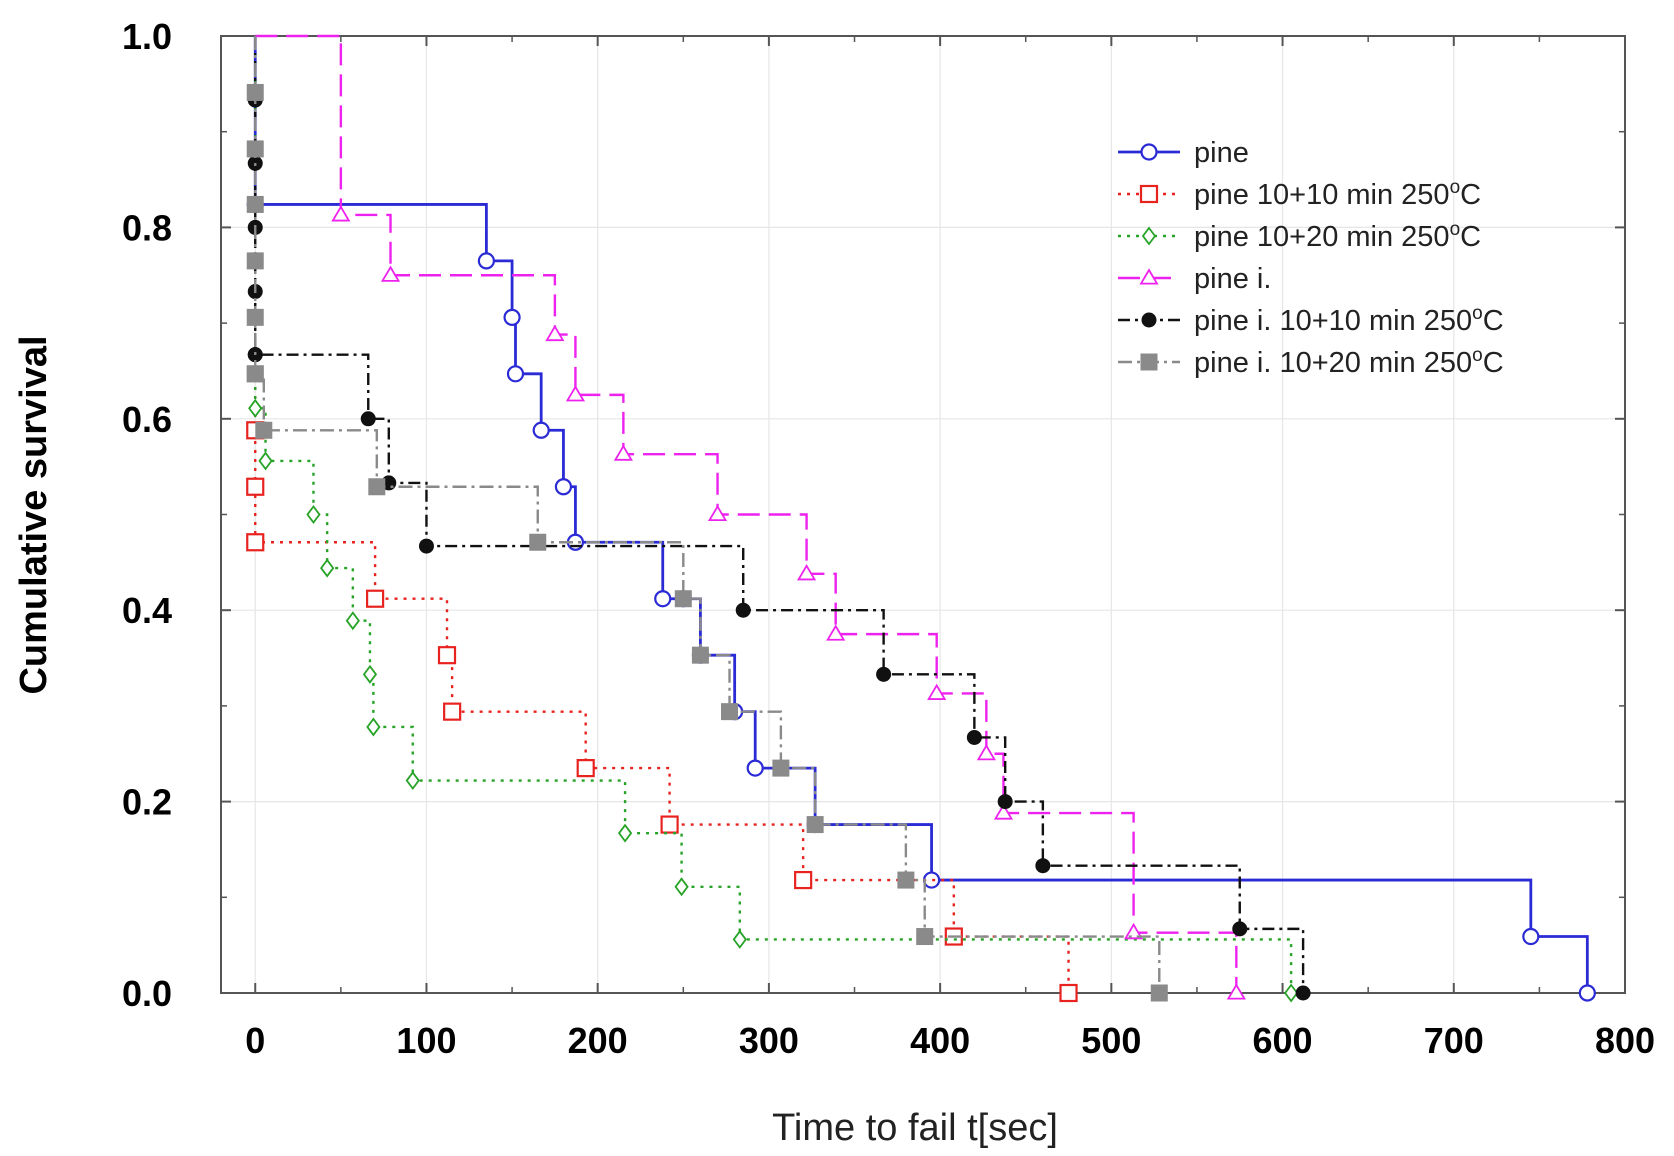 The height and width of the screenshot is (1156, 1674). Describe the element at coordinates (598, 1040) in the screenshot. I see `x-tick-label: 200` at that location.